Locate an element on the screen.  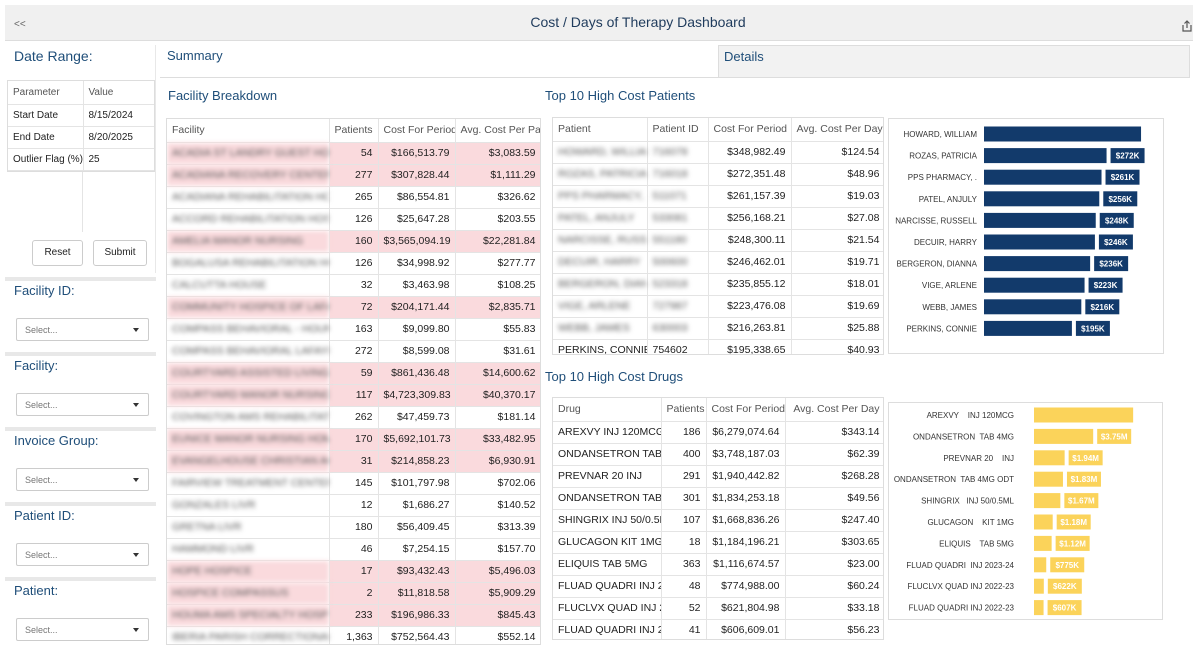
header-row: Parameter Value is located at coordinates (81, 93).